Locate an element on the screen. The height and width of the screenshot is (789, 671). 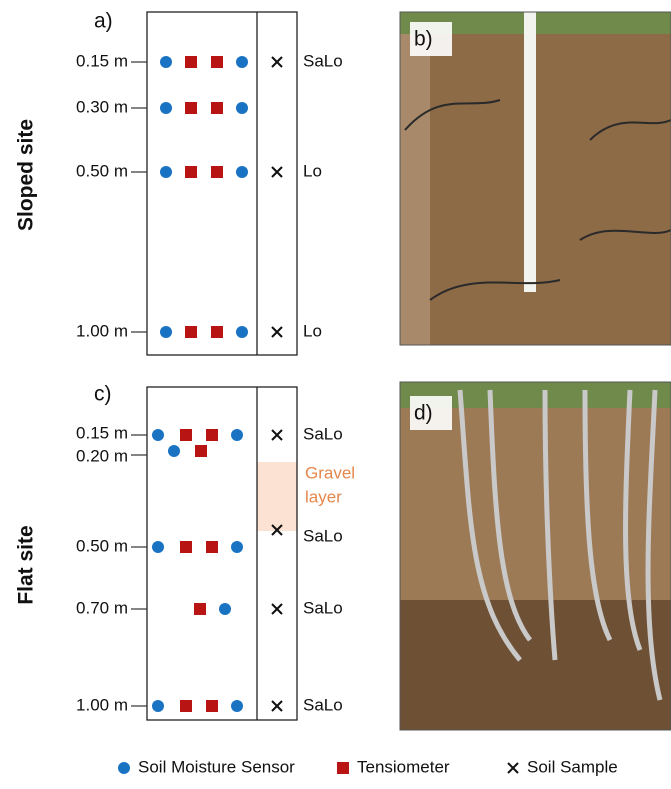
panel-label: c) is located at coordinates (103, 394).